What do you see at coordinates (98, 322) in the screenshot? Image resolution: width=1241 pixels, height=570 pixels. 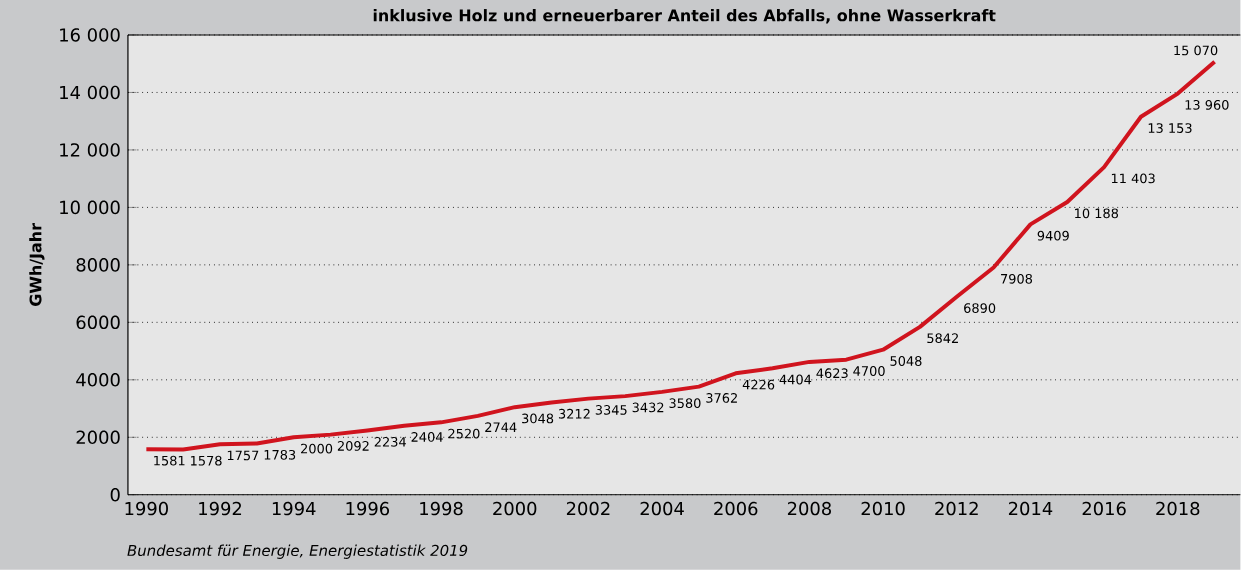 I see `y-tick-label: 6000` at bounding box center [98, 322].